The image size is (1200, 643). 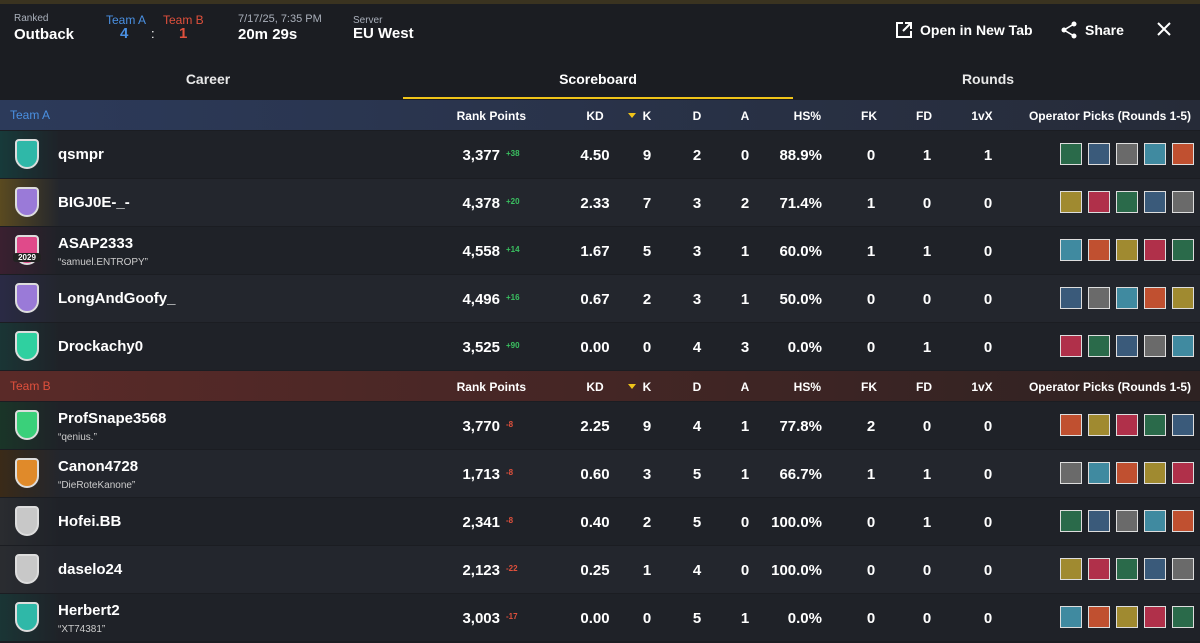 What do you see at coordinates (1069, 30) in the screenshot?
I see `share-icon` at bounding box center [1069, 30].